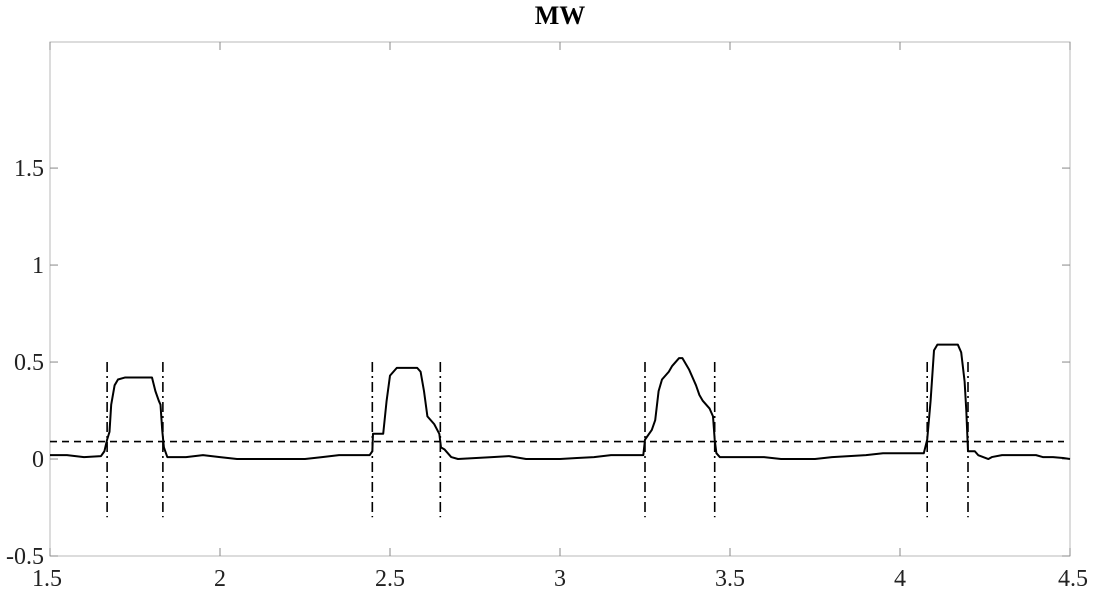  I want to click on y-tick-label: 0, so click(38, 460).